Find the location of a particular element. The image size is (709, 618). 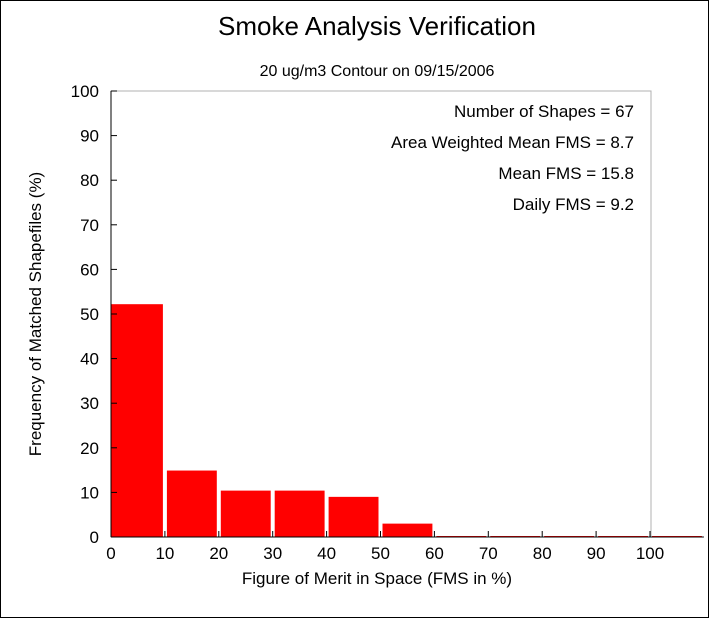

stat-annotation: Number of Shapes = 67 is located at coordinates (544, 111).